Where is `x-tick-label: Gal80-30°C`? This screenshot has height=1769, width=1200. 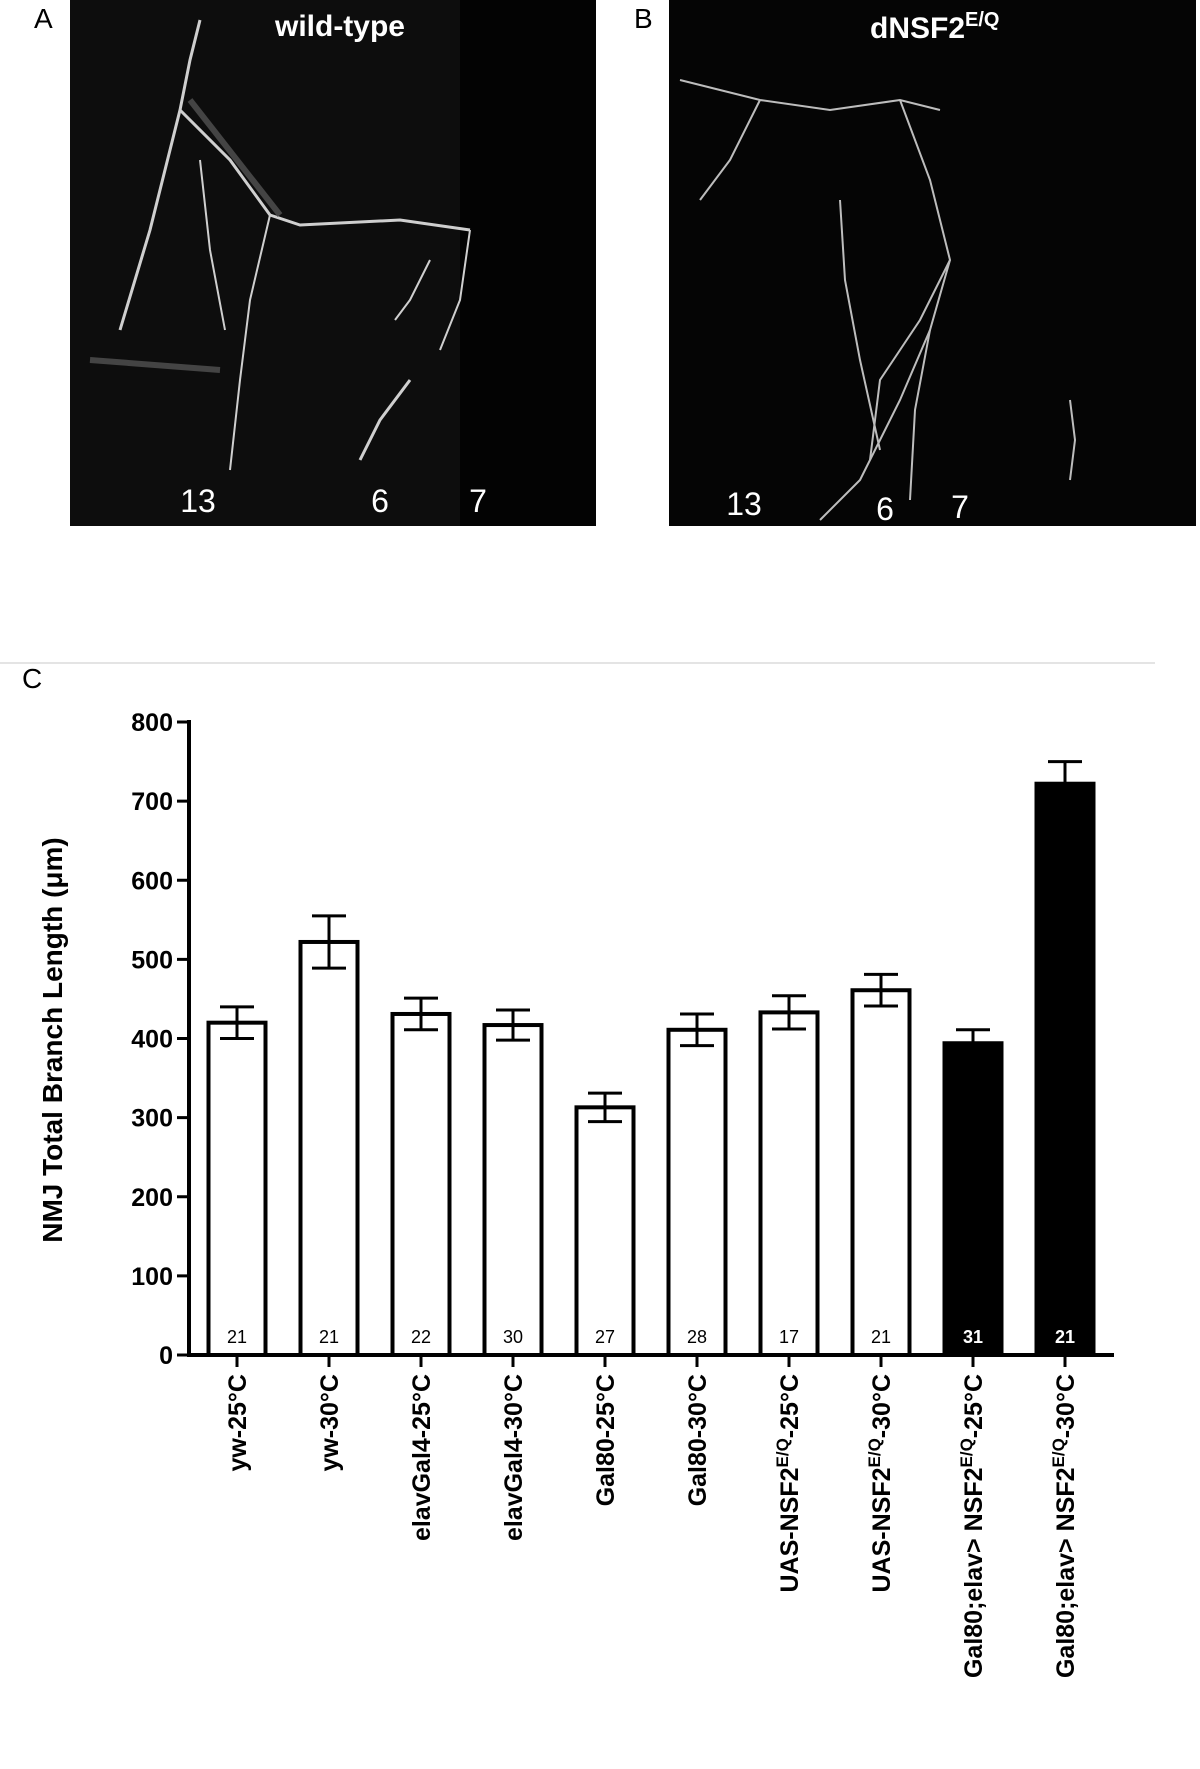 x-tick-label: Gal80-30°C is located at coordinates (698, 1440).